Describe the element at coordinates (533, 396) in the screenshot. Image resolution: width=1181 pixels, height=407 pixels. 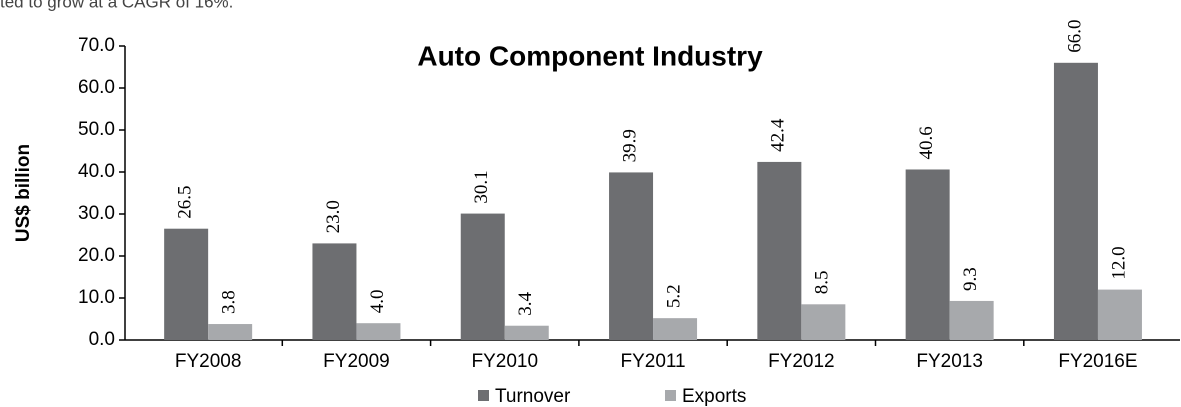
I see `legend-label: Turnover` at that location.